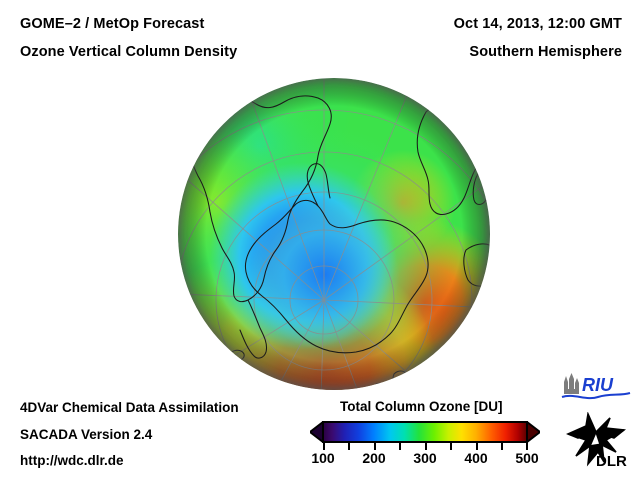  Describe the element at coordinates (129, 407) in the screenshot. I see `footer-method: 4DVar Chemical Data Assimilation` at that location.